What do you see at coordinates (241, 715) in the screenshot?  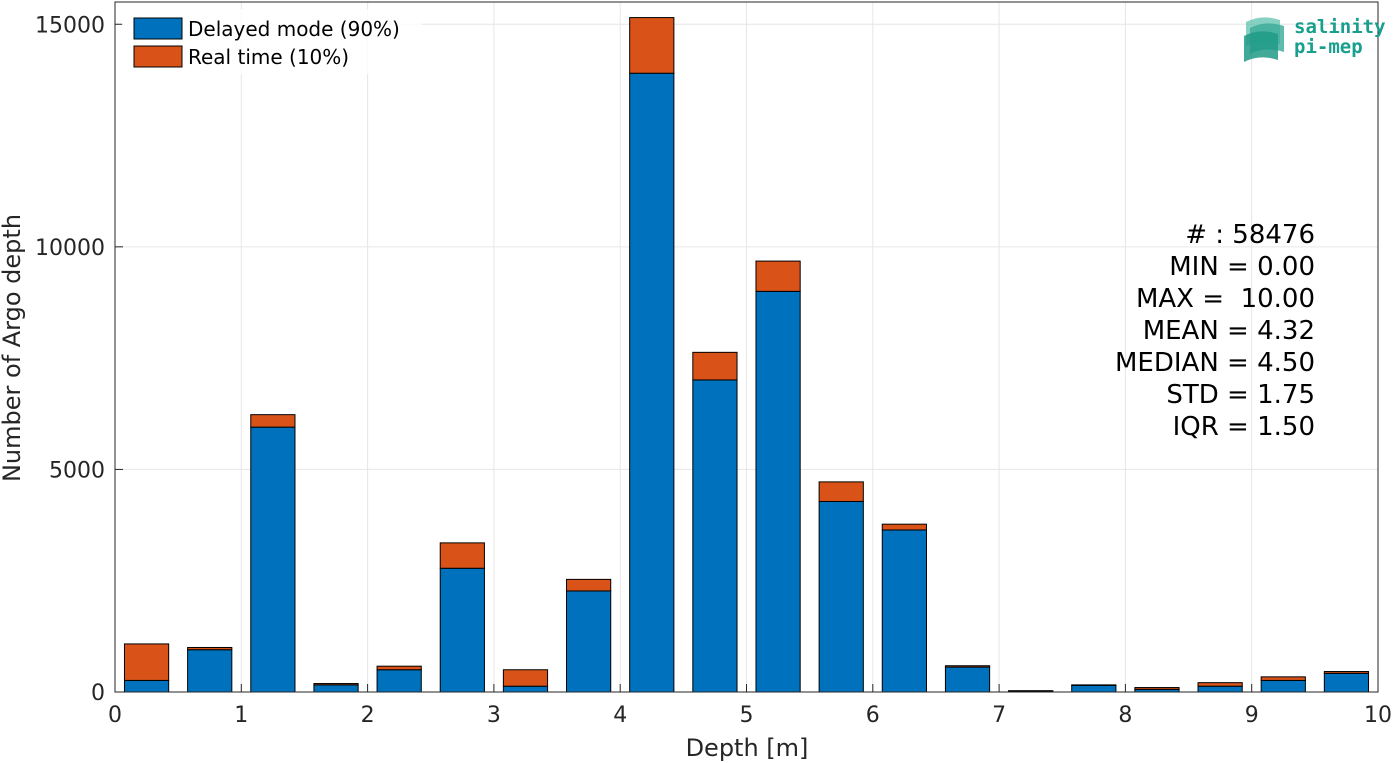 I see `x-tick-label: 1` at bounding box center [241, 715].